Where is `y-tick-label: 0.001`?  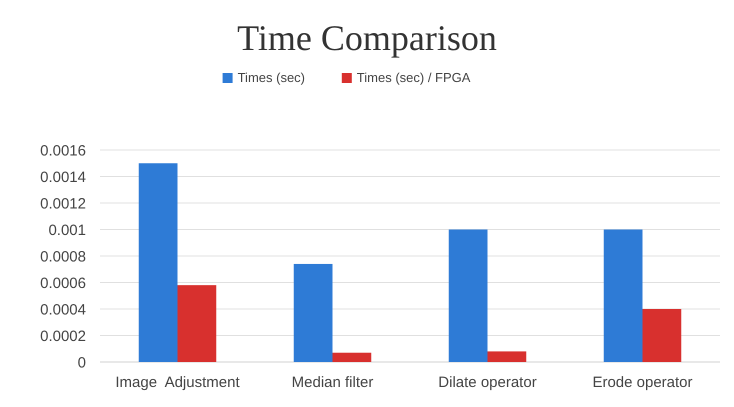
y-tick-label: 0.001 is located at coordinates (67, 230).